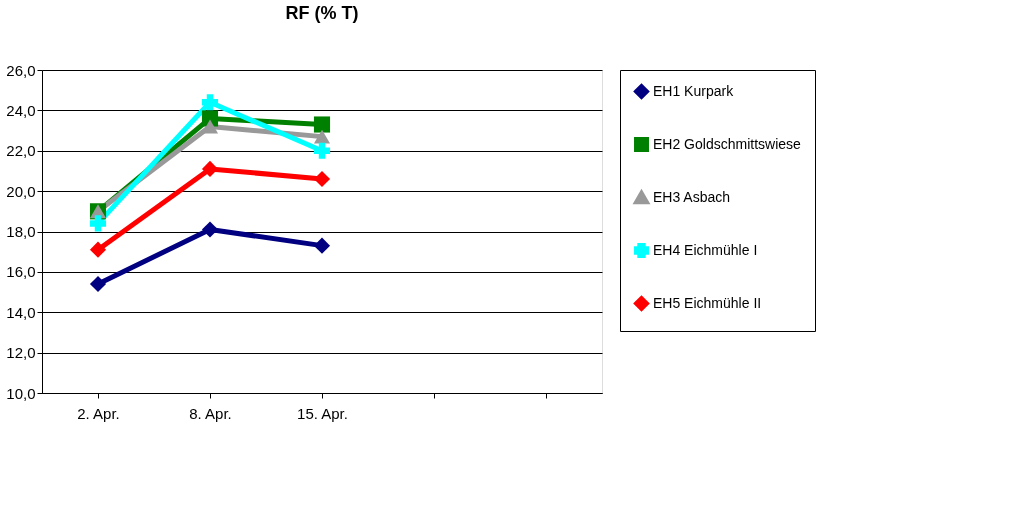 The width and height of the screenshot is (1023, 513). Describe the element at coordinates (21, 393) in the screenshot. I see `y-tick-label: 10,0` at that location.